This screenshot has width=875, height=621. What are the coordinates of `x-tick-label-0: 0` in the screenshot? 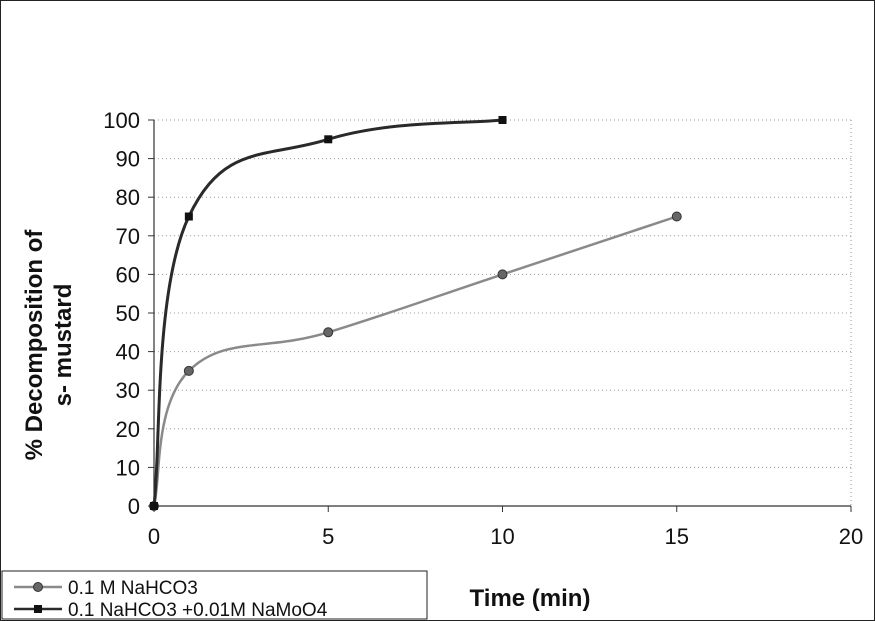 It's located at (154, 536).